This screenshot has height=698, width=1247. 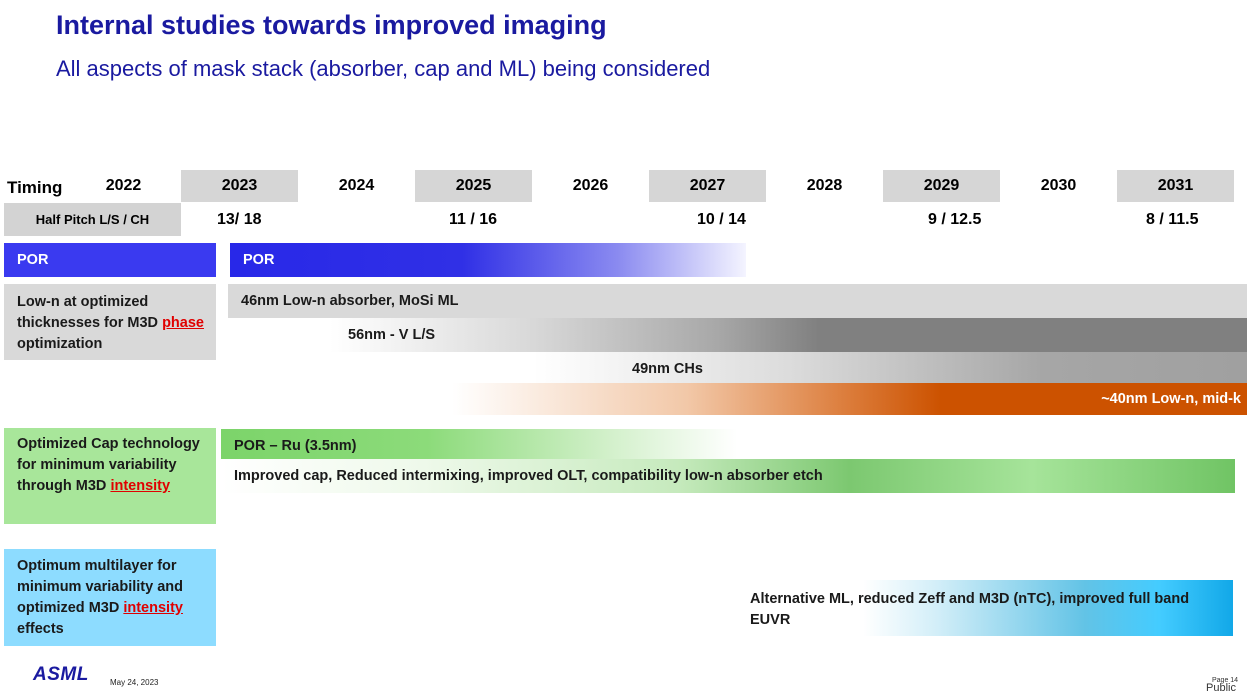 What do you see at coordinates (737, 399) in the screenshot?
I see `lown-midk-bar: ~40nm Low-n, mid-k` at bounding box center [737, 399].